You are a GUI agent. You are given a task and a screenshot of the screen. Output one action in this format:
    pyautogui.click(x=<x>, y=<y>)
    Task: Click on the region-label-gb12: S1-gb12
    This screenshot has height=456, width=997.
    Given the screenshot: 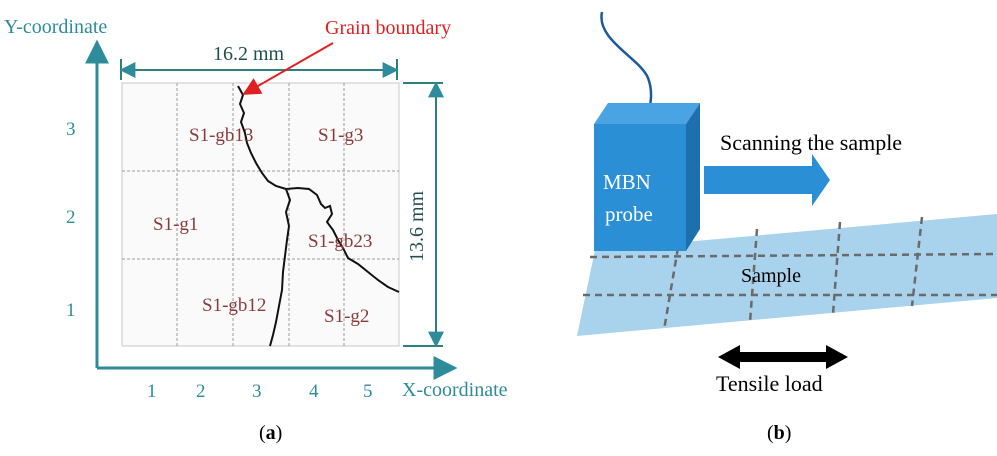 What is the action you would take?
    pyautogui.click(x=234, y=305)
    